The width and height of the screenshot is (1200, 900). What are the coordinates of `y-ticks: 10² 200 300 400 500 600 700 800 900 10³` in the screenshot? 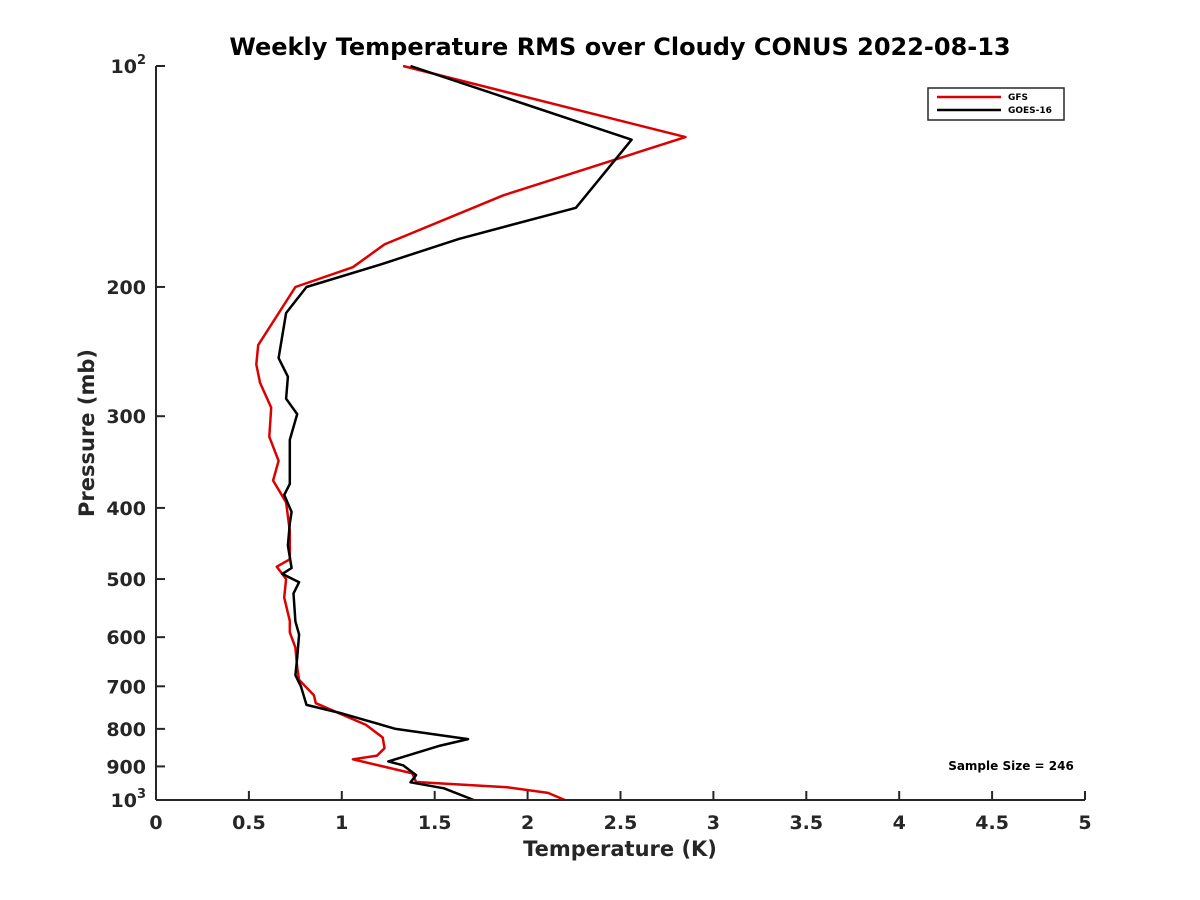 It's located at (135, 432).